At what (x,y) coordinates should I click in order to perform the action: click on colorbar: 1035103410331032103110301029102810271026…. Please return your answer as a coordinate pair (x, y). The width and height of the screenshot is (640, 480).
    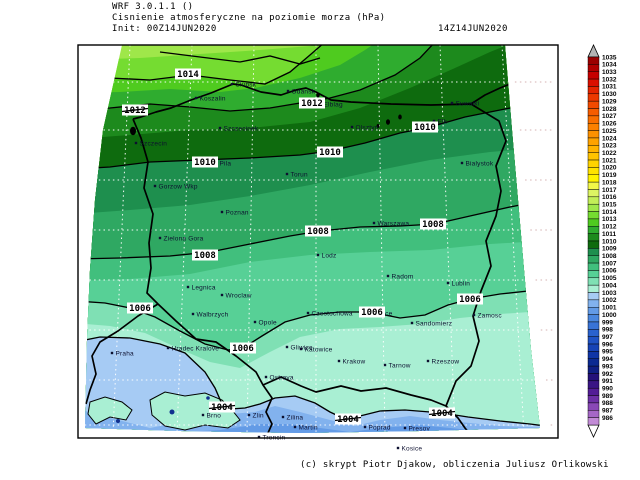
    Looking at the image, I should click on (602, 241).